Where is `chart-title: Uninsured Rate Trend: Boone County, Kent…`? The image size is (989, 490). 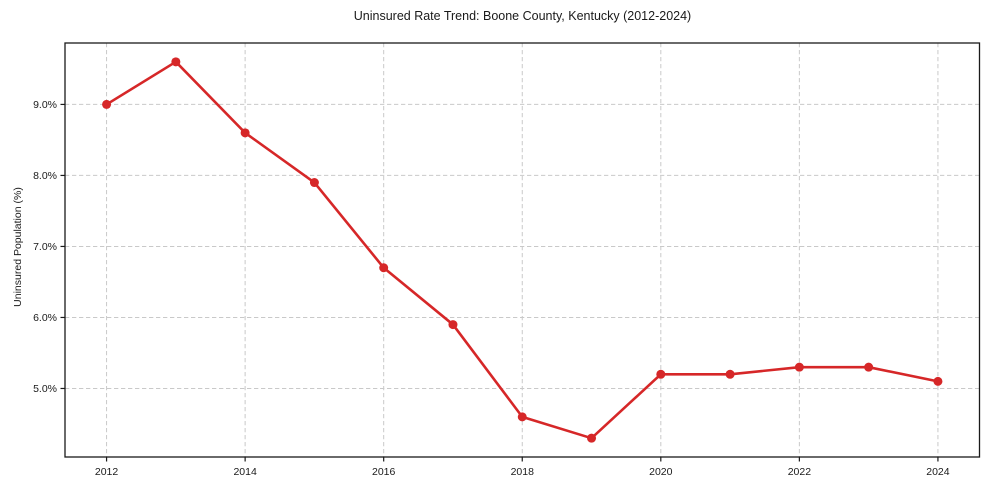 chart-title: Uninsured Rate Trend: Boone County, Kent… is located at coordinates (522, 16).